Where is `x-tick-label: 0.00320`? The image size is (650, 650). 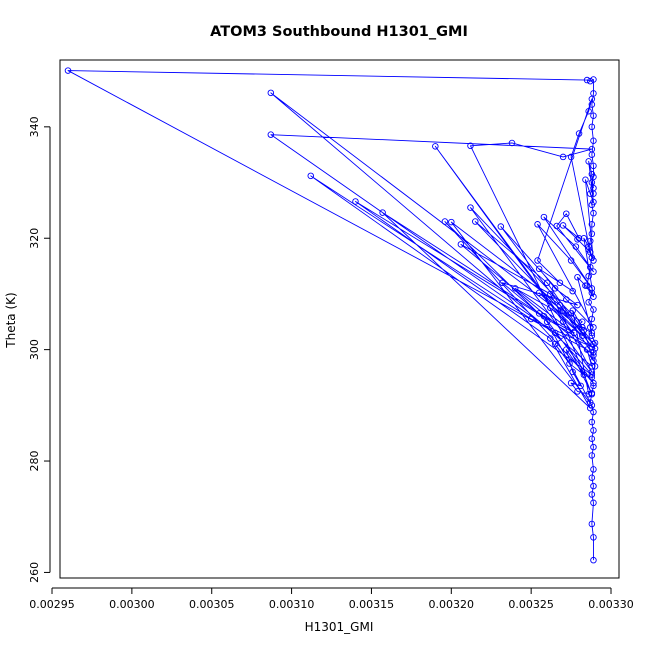
x-tick-label: 0.00320 is located at coordinates (452, 604).